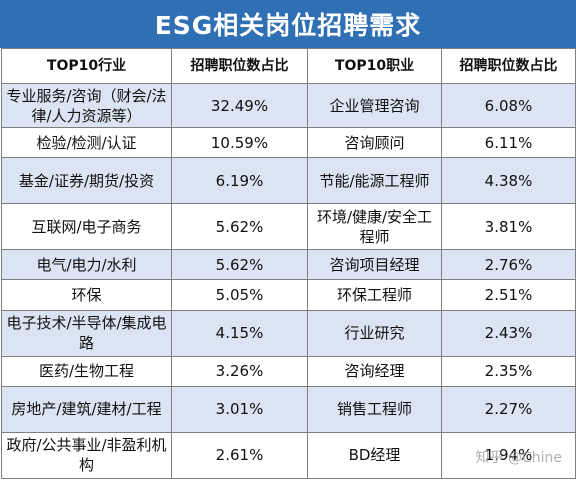 The height and width of the screenshot is (480, 576). What do you see at coordinates (86, 371) in the screenshot?
I see `industry-cell: 医药/生物工程` at bounding box center [86, 371].